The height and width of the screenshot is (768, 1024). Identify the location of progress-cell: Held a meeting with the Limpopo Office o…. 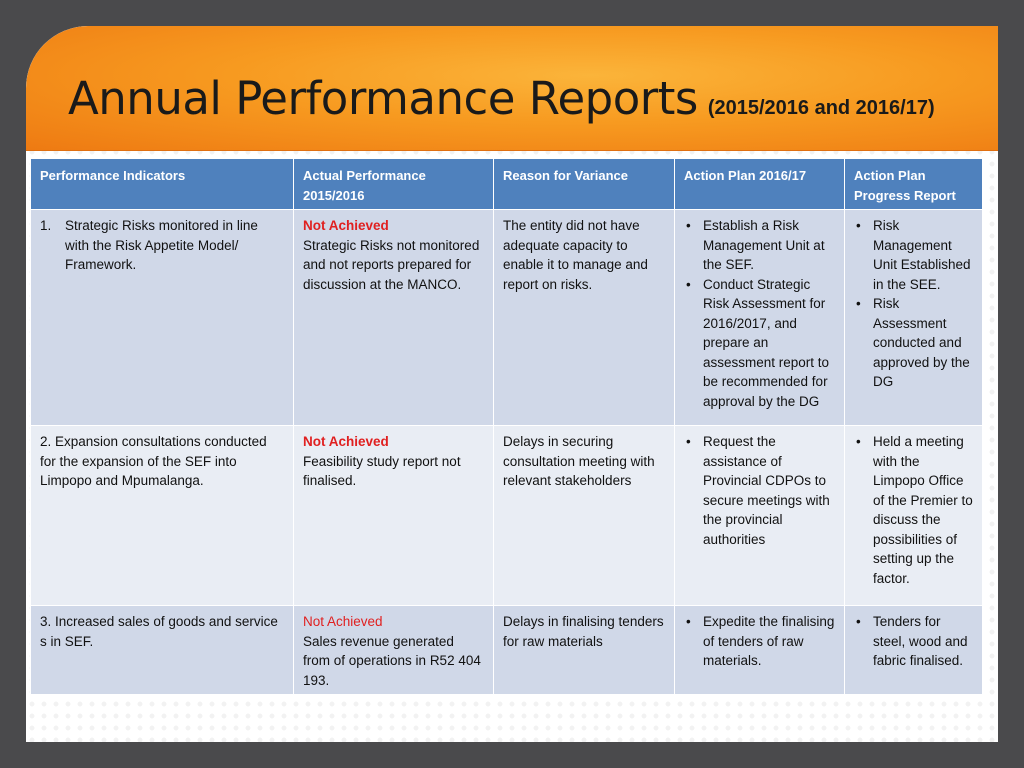
(913, 515).